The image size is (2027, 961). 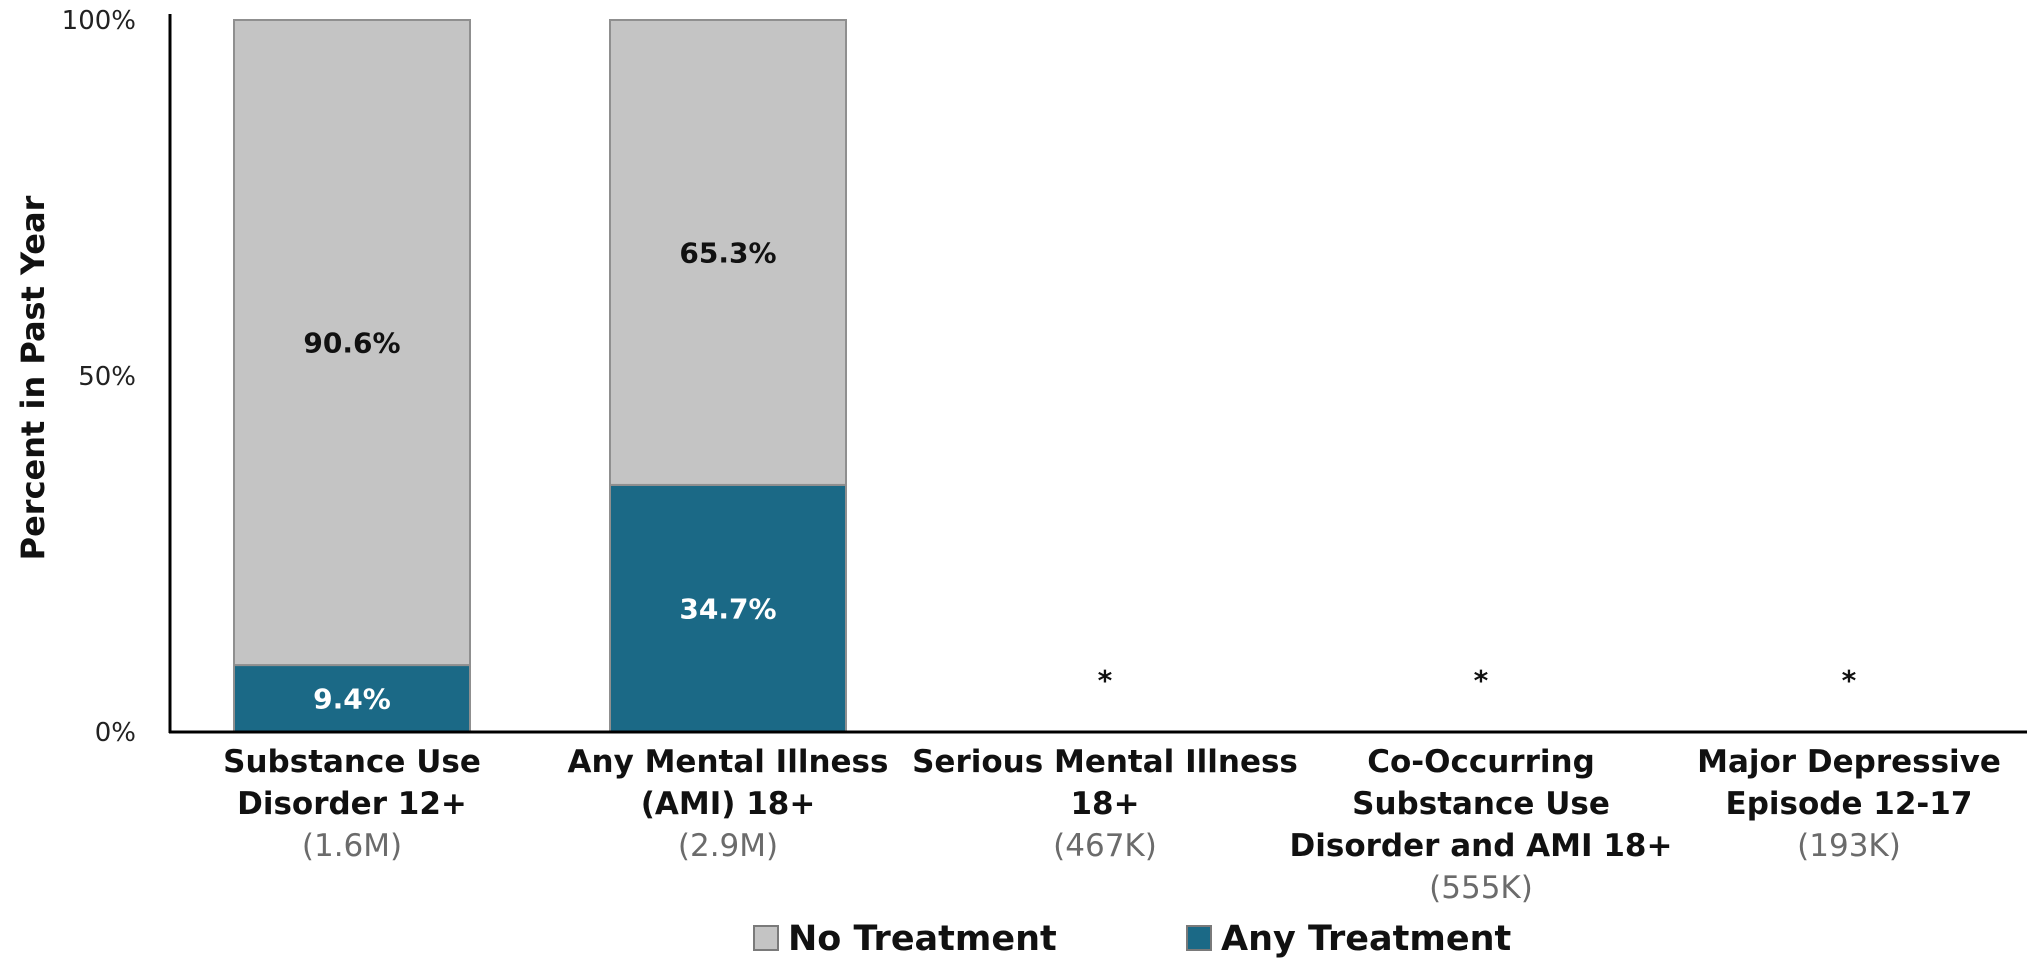 I want to click on y-ticks-group: 0% 50% 100%, so click(x=99, y=377).